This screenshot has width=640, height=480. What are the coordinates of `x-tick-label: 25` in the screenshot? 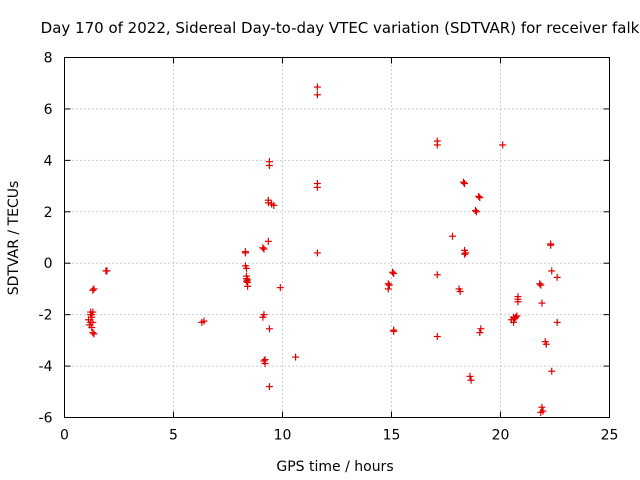 It's located at (610, 436).